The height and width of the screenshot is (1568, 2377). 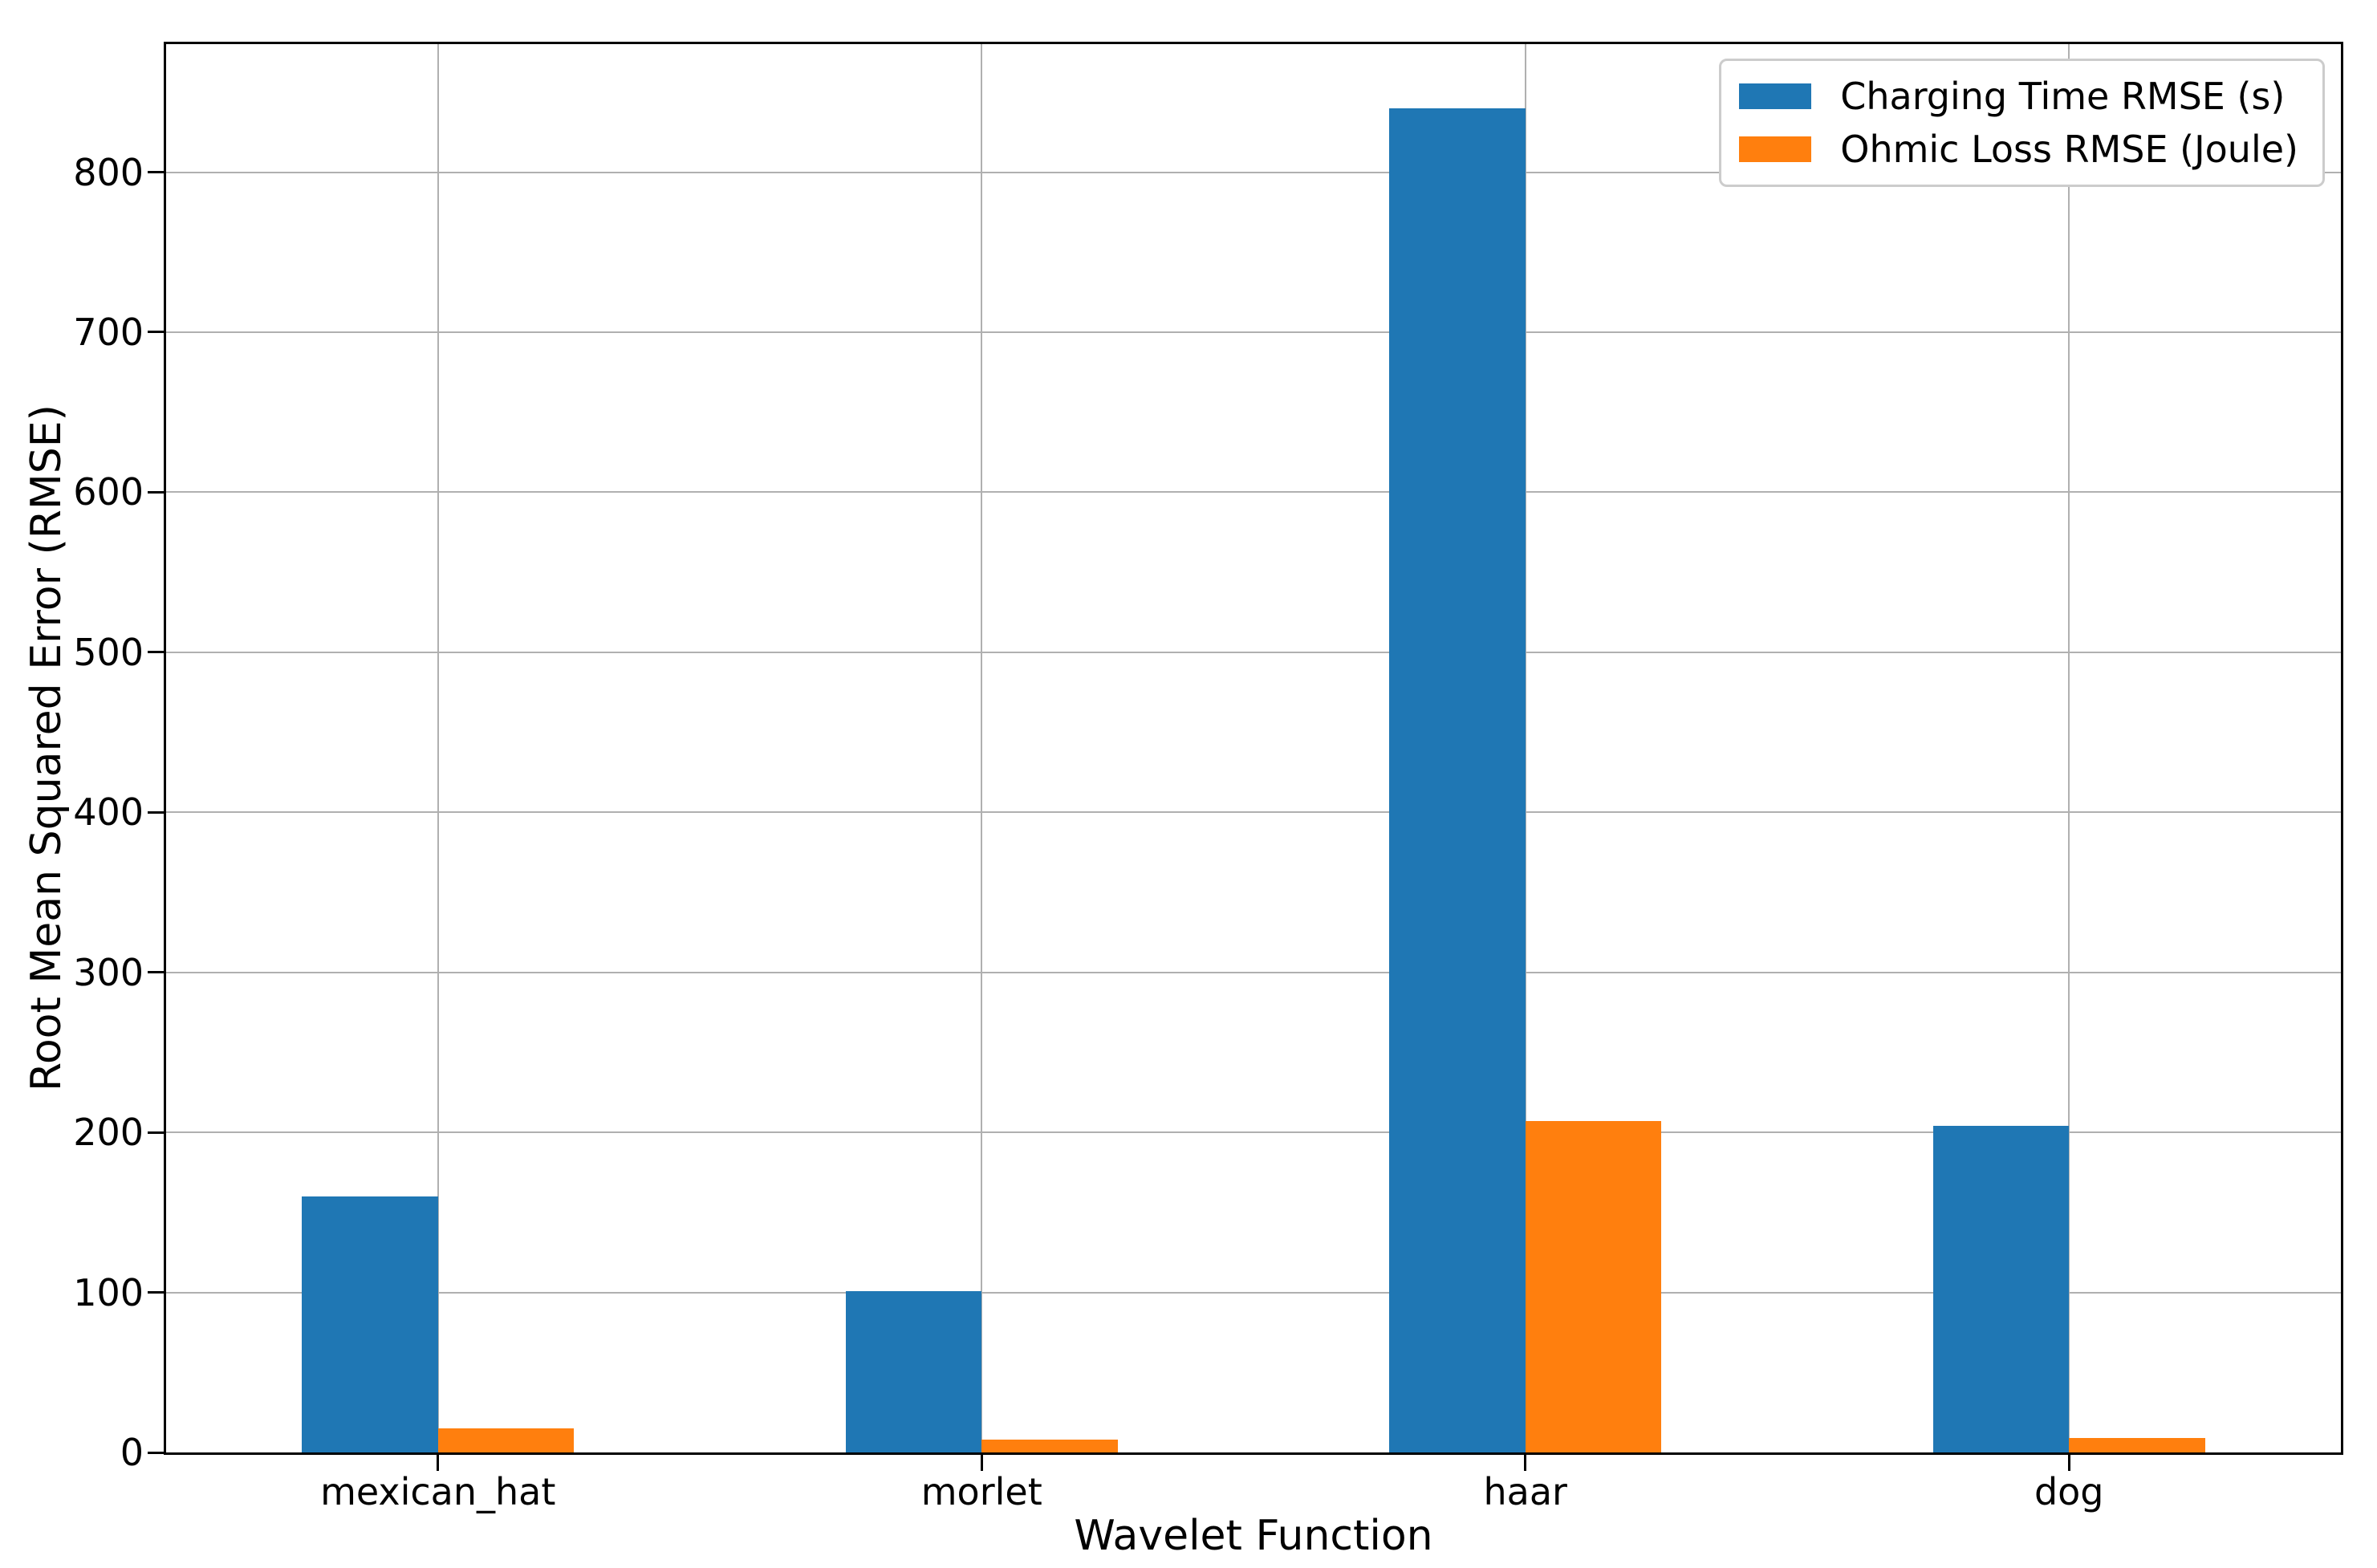 What do you see at coordinates (2069, 1491) in the screenshot?
I see `x-tick-label: dog` at bounding box center [2069, 1491].